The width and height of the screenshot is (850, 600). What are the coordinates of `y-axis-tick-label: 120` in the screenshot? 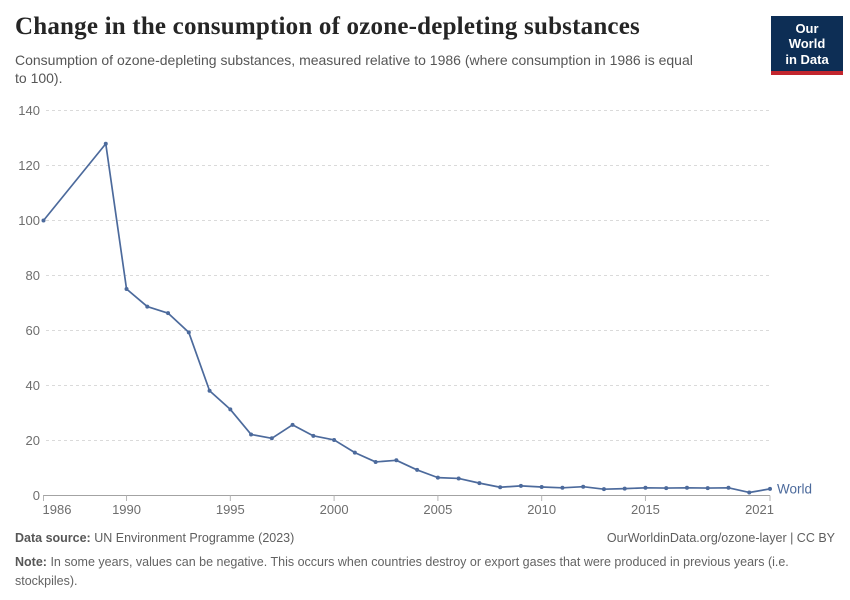 It's located at (29, 165).